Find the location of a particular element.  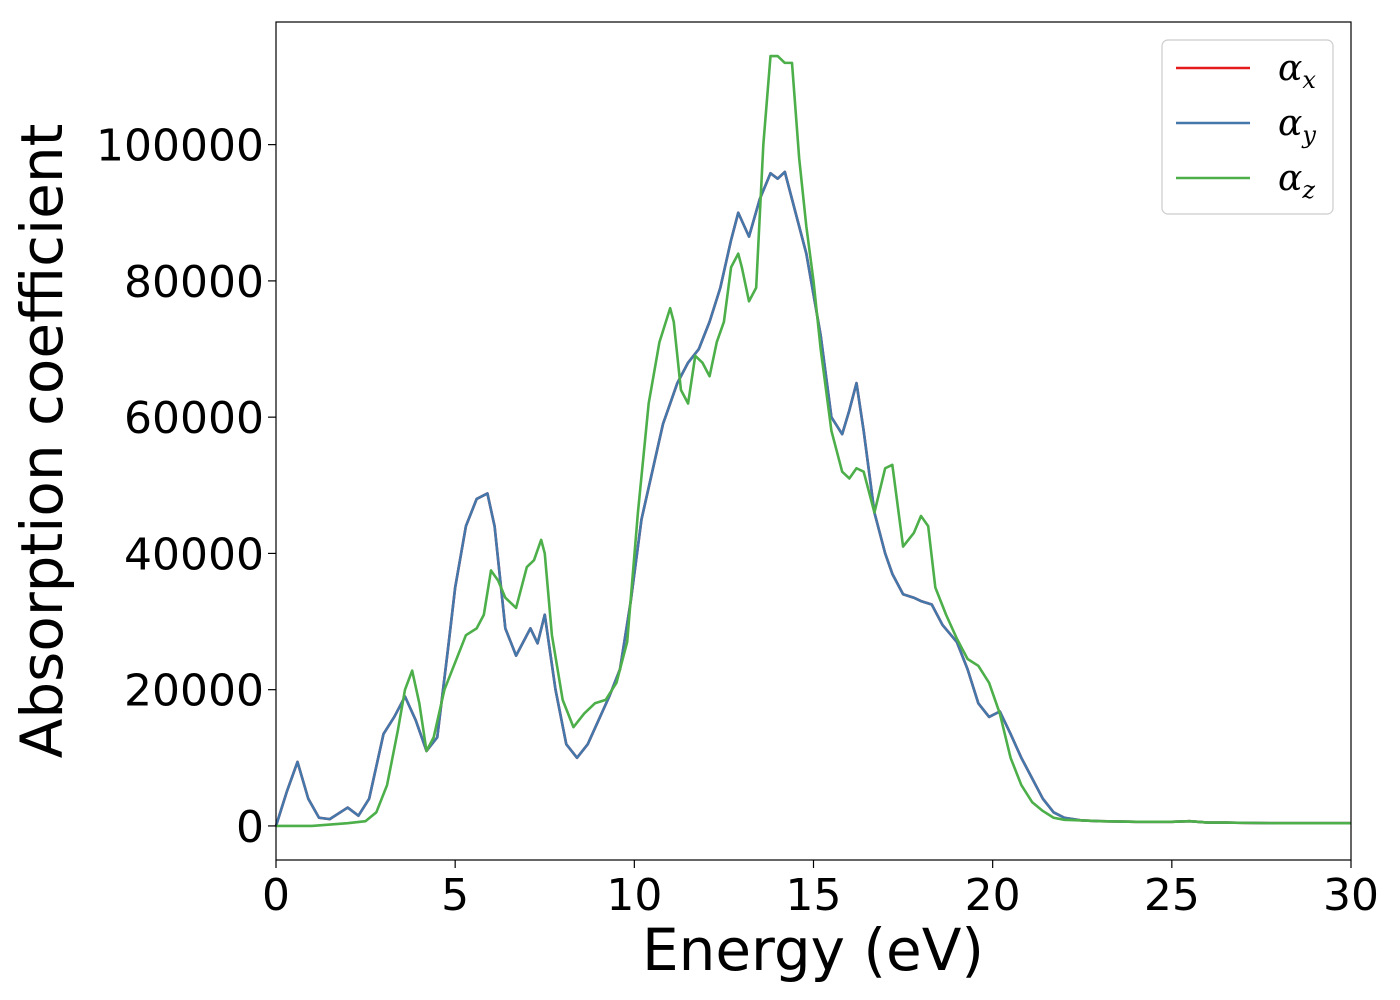

y-tick-label: 20000 is located at coordinates (194, 691).